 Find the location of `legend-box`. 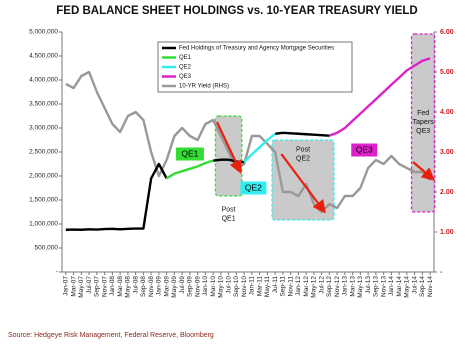

legend-box is located at coordinates (255, 67).